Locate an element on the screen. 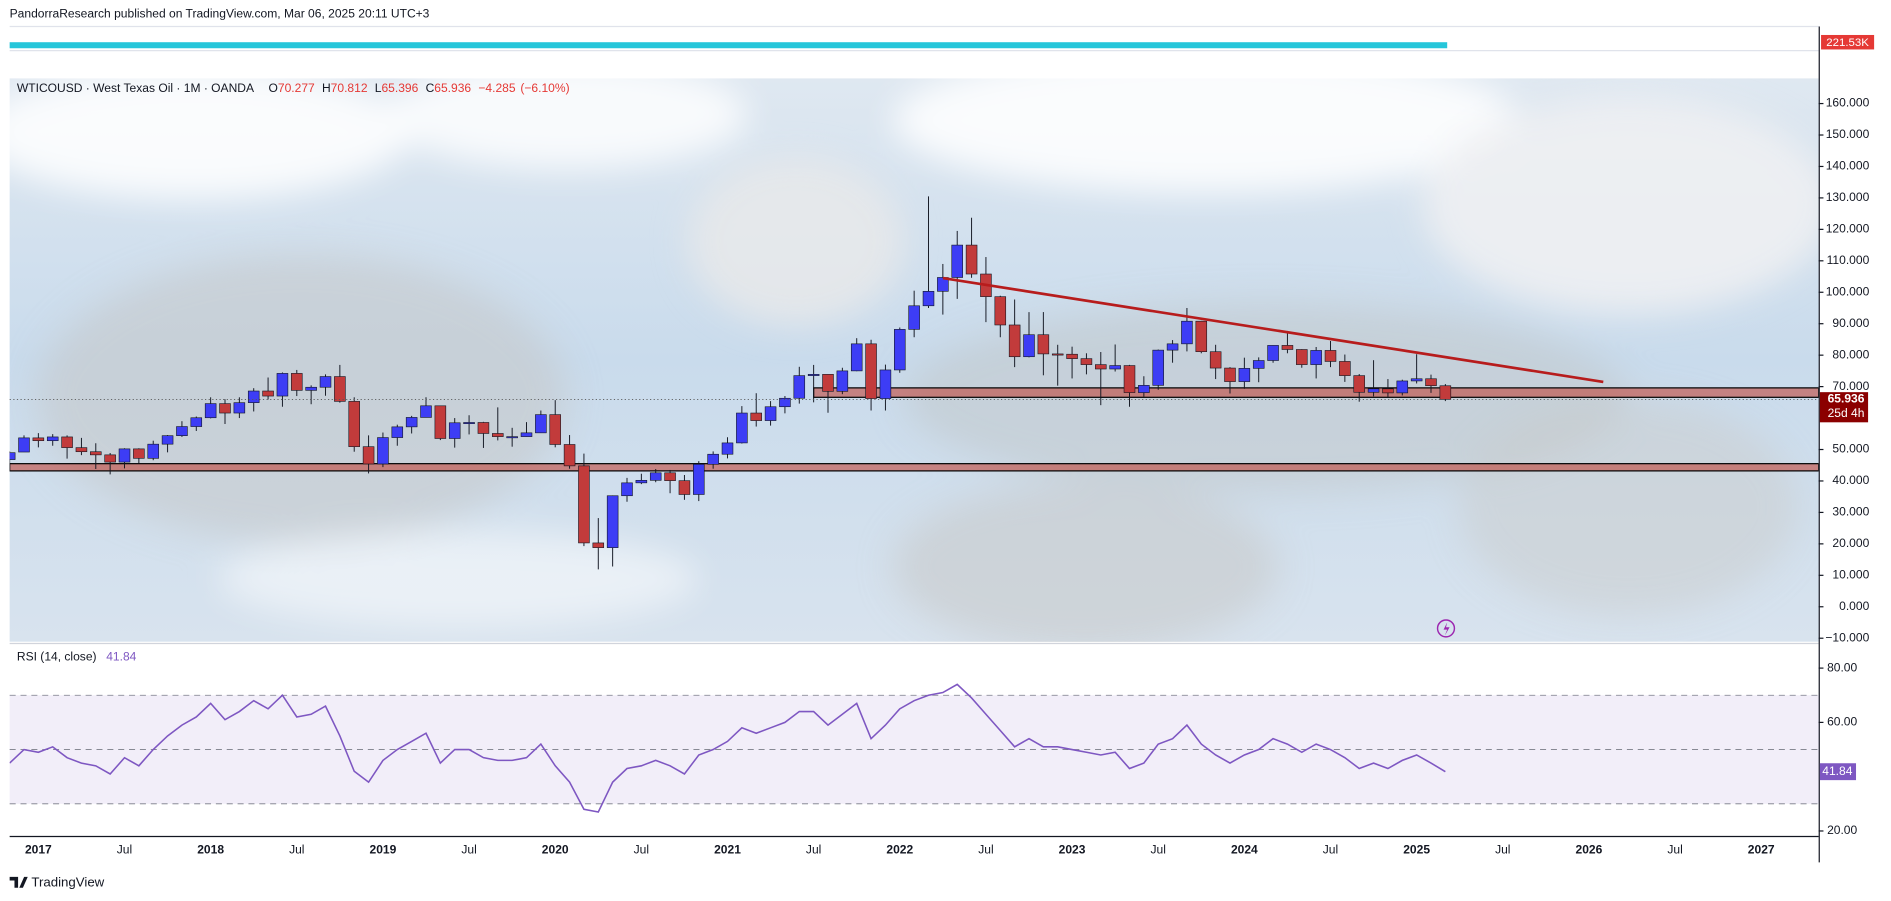 The height and width of the screenshot is (901, 1891). event-icon is located at coordinates (1446, 629).